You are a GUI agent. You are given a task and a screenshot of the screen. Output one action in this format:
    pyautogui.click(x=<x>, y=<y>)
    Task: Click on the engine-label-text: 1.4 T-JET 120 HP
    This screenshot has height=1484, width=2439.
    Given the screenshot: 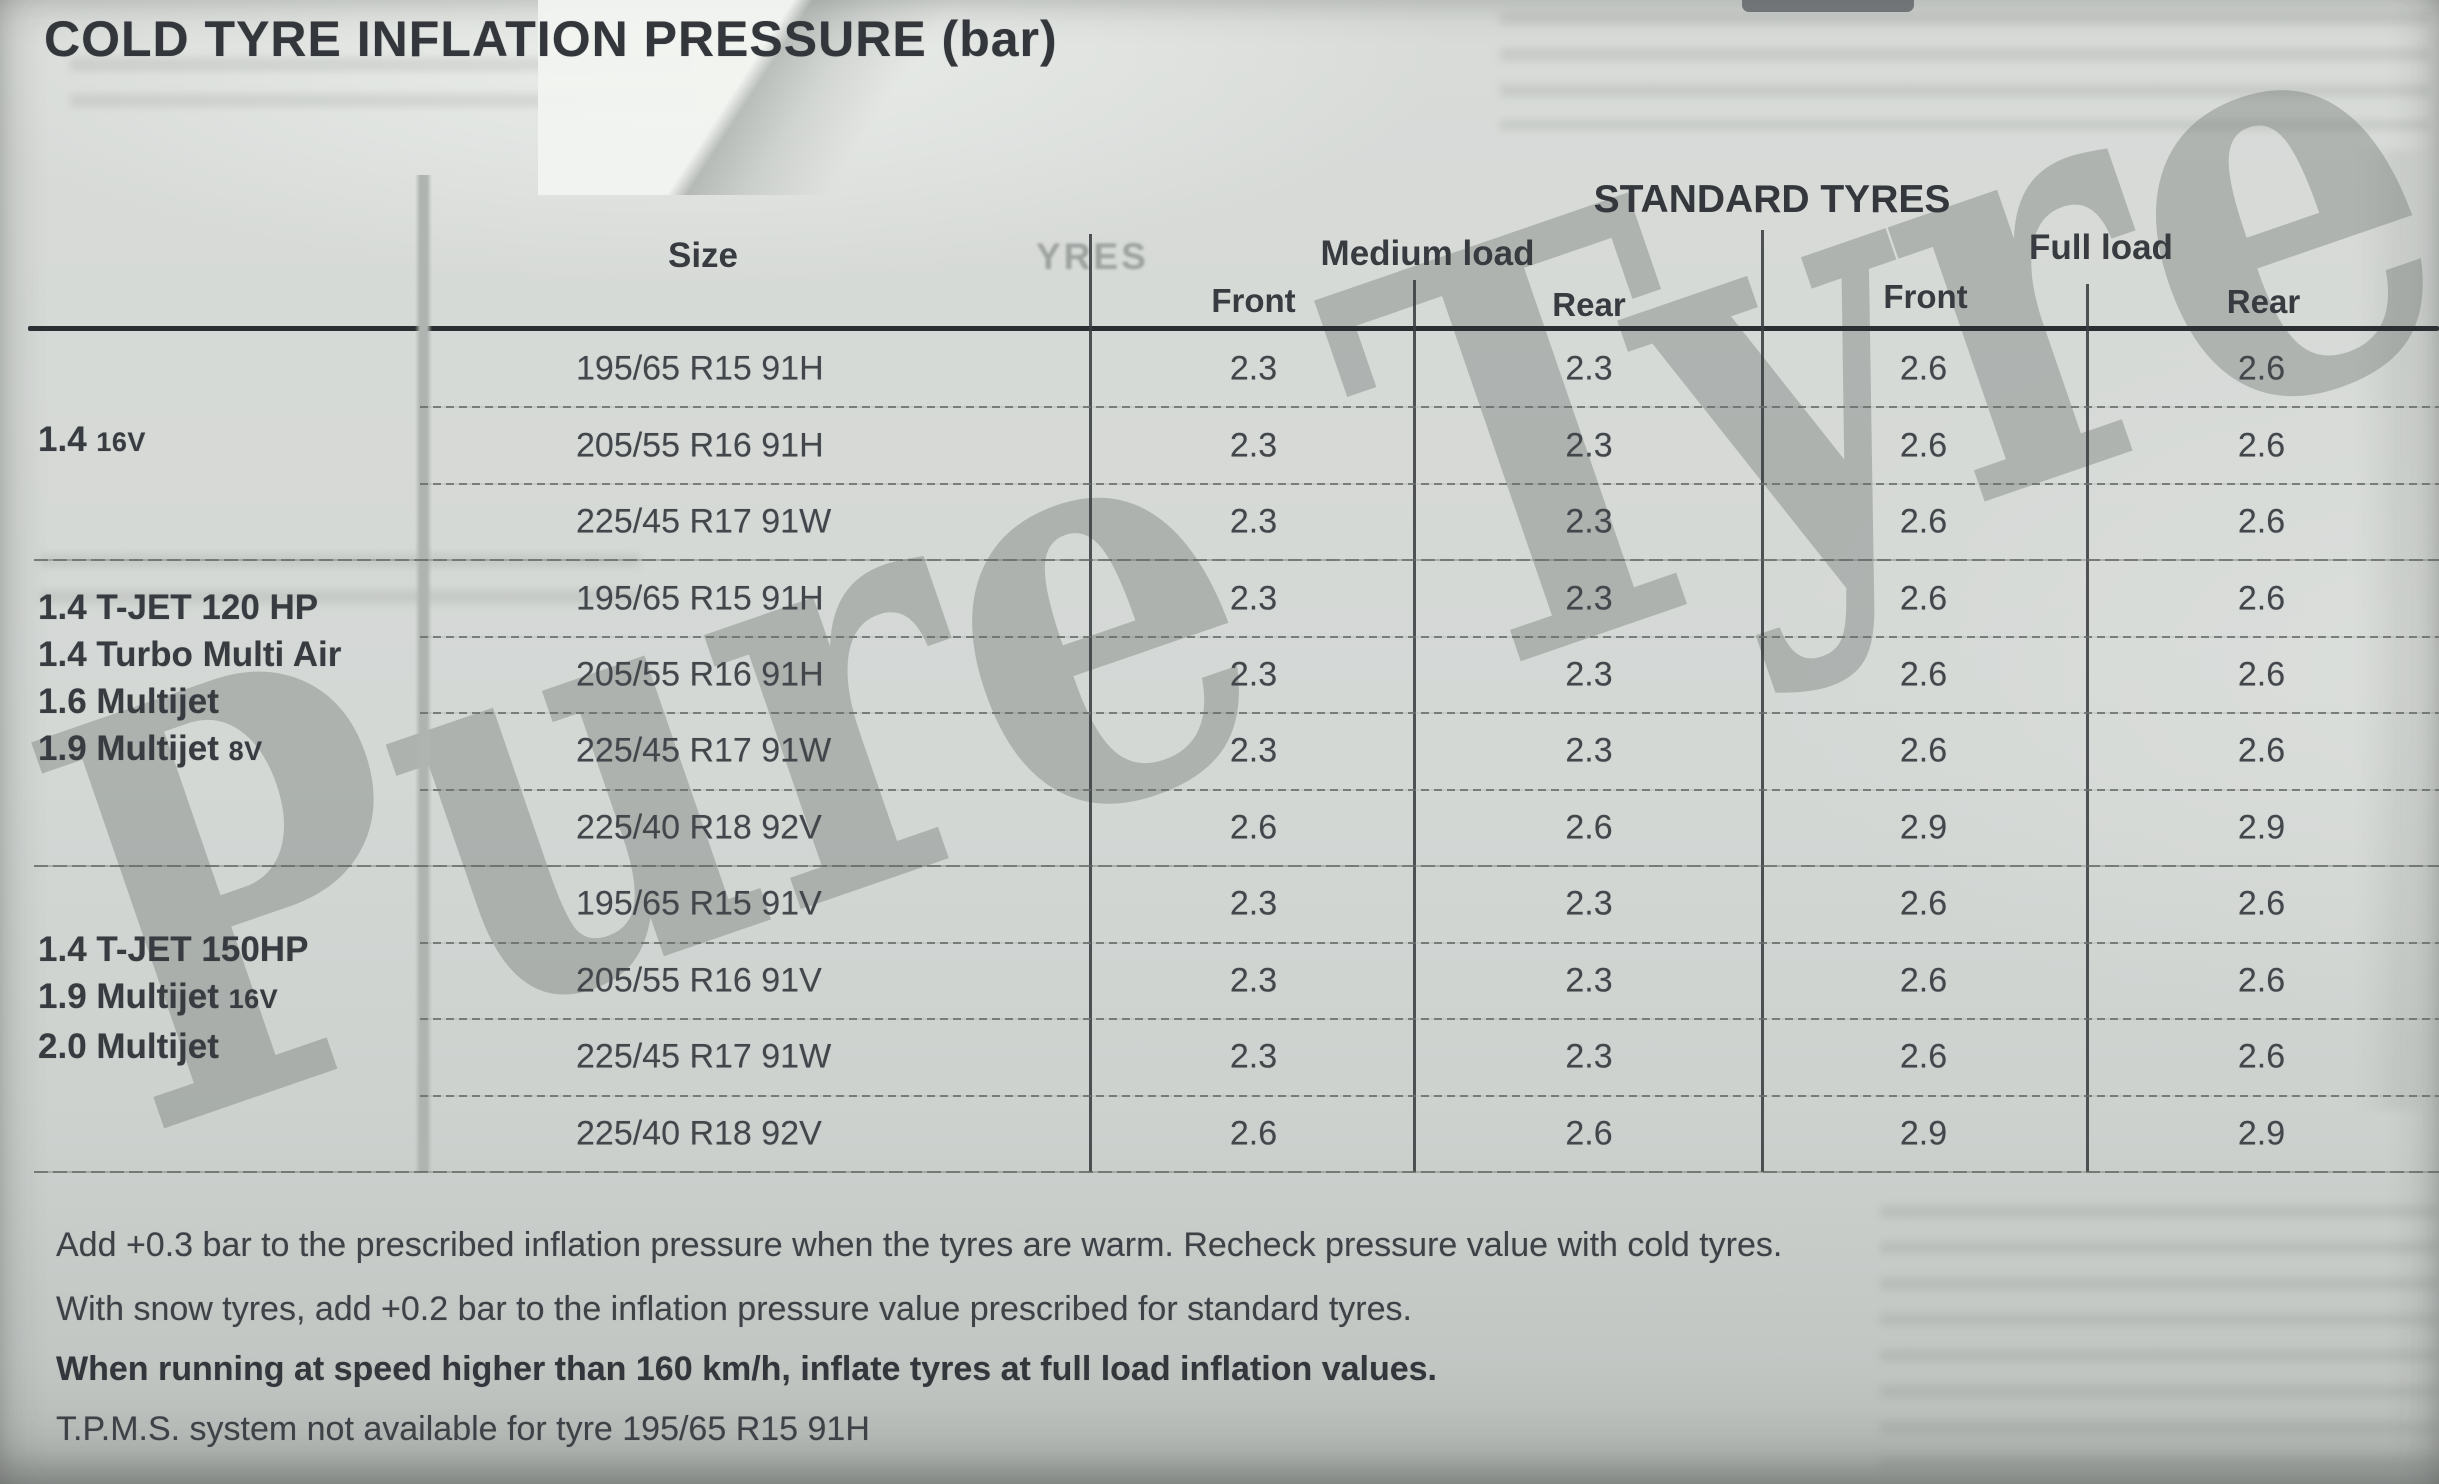 What is the action you would take?
    pyautogui.click(x=178, y=607)
    